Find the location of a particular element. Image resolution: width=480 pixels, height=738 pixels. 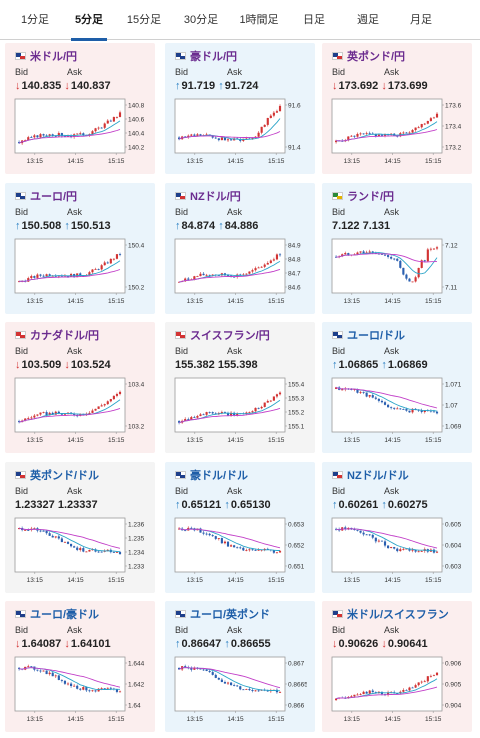

currency-pair-link: ユーロ/英ポンド is located at coordinates (230, 615).